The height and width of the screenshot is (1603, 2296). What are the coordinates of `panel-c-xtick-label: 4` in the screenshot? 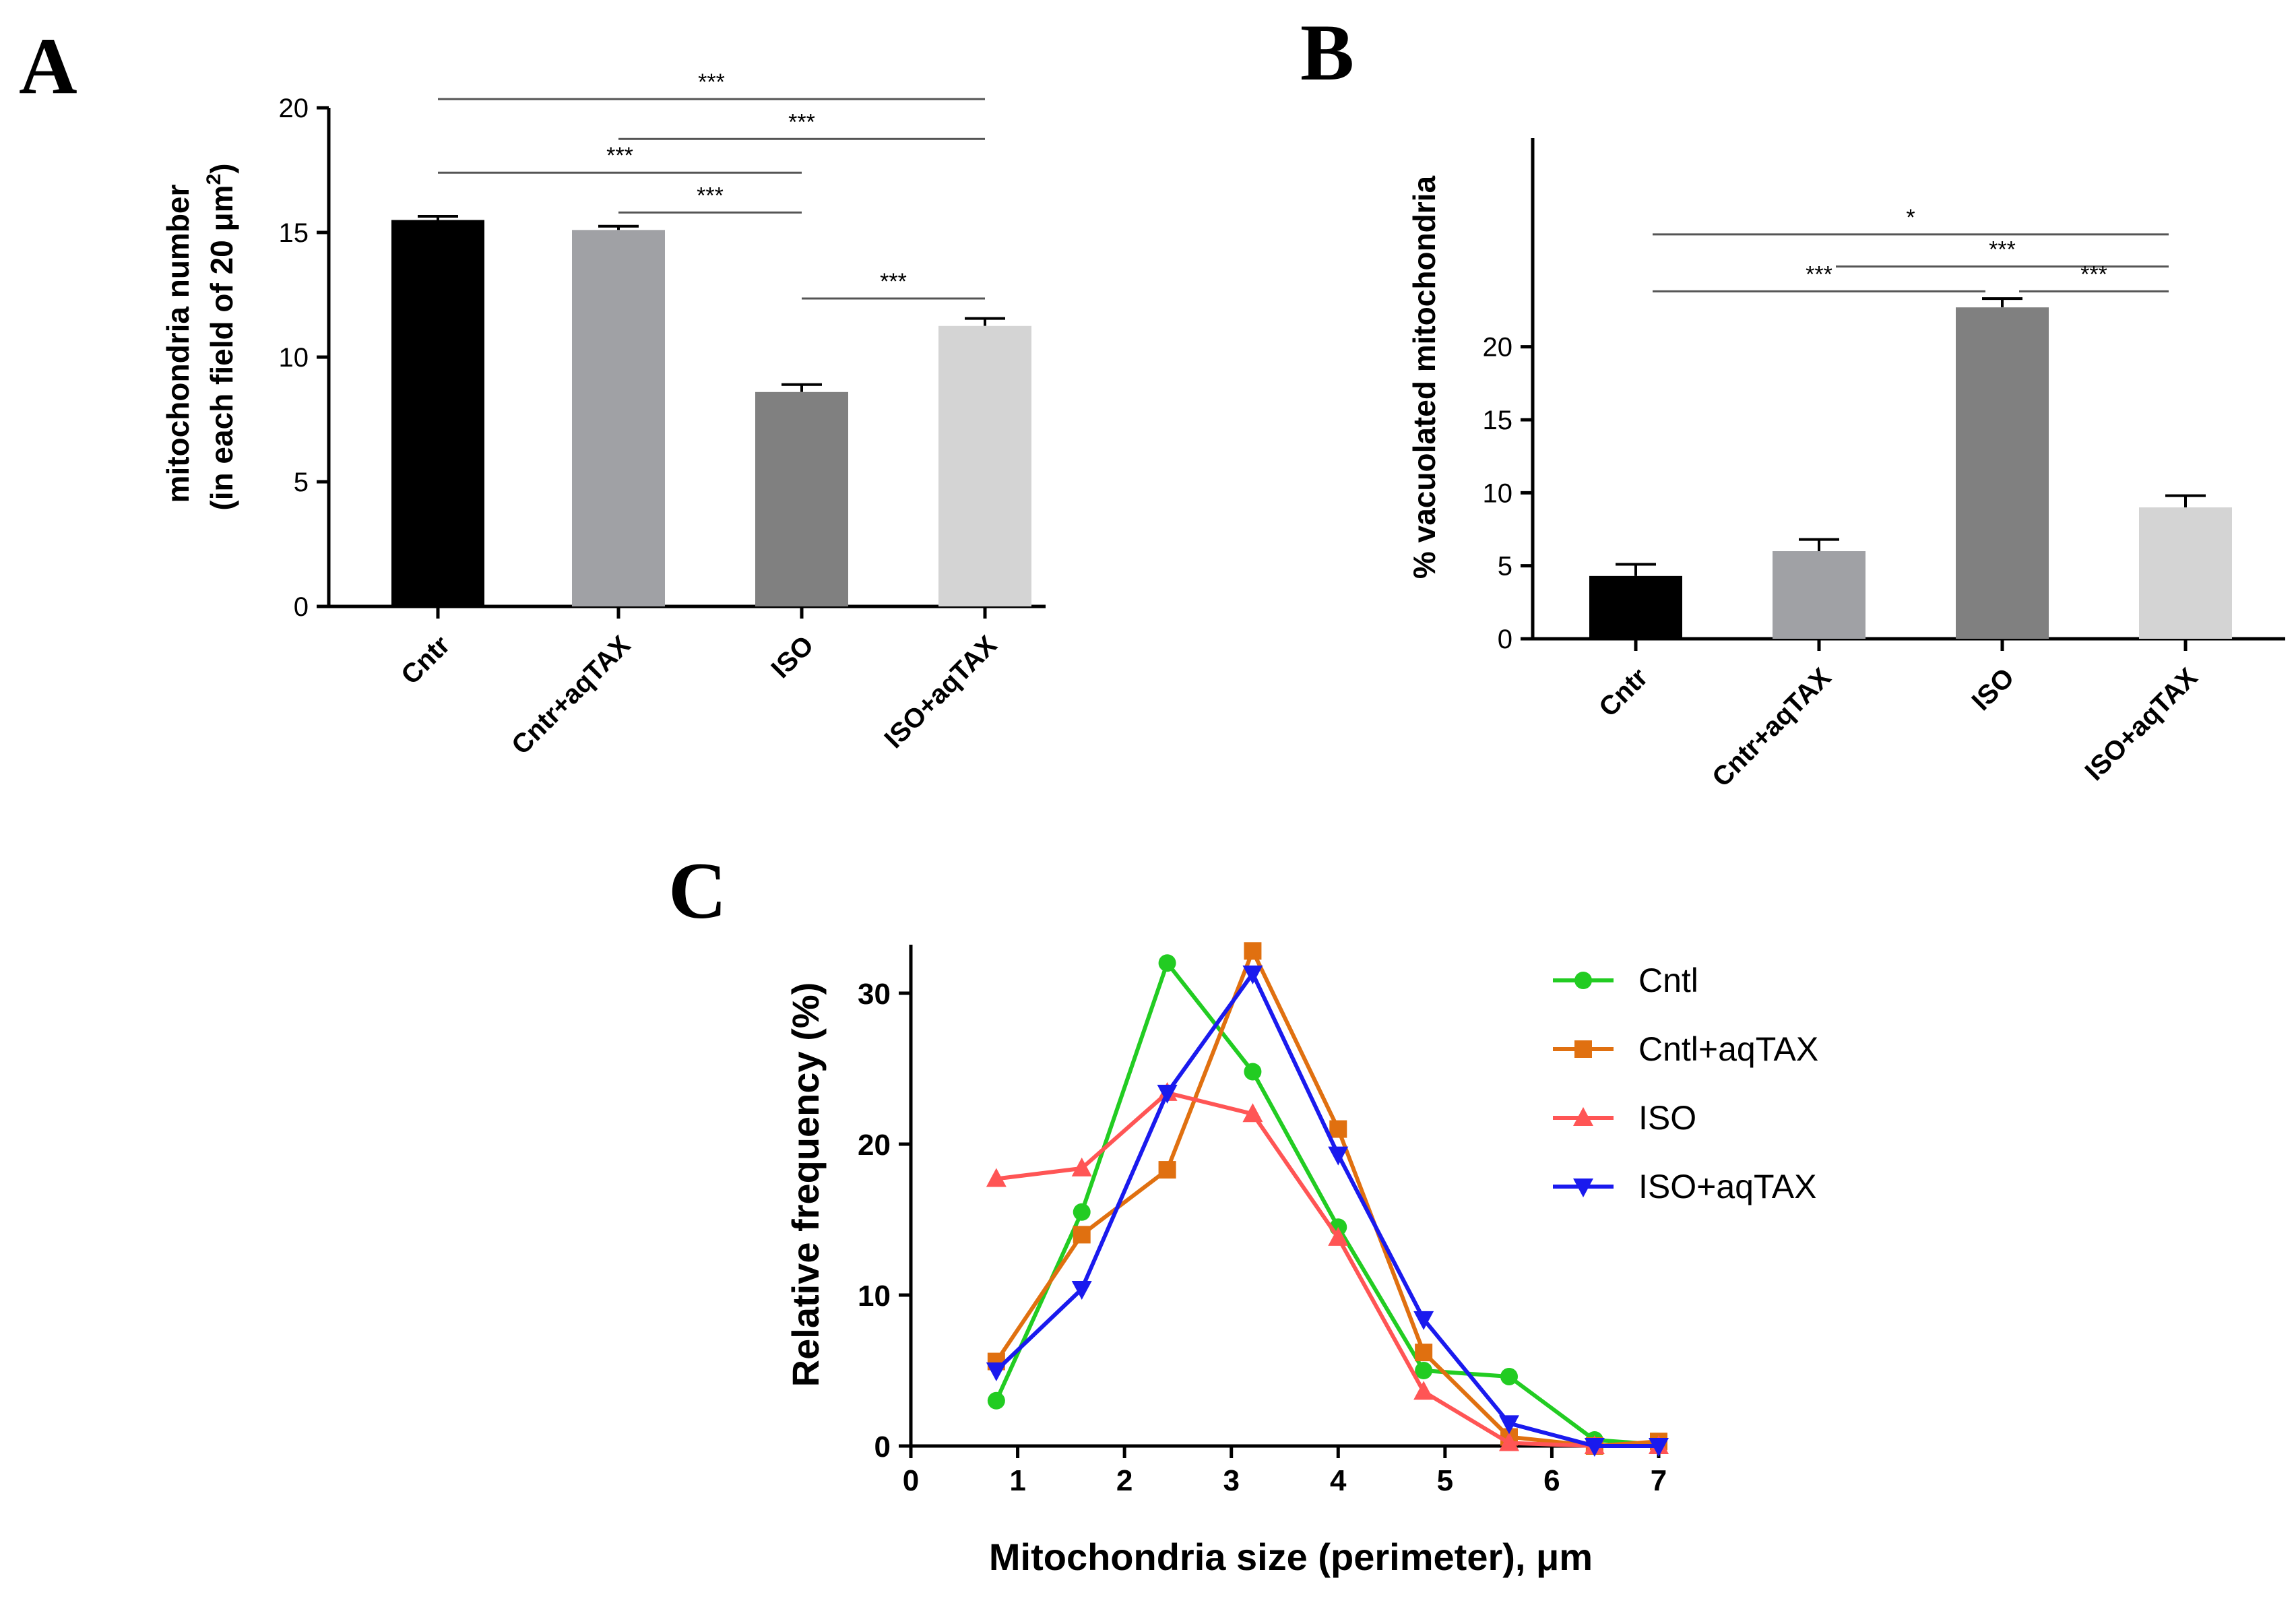 It's located at (1338, 1480).